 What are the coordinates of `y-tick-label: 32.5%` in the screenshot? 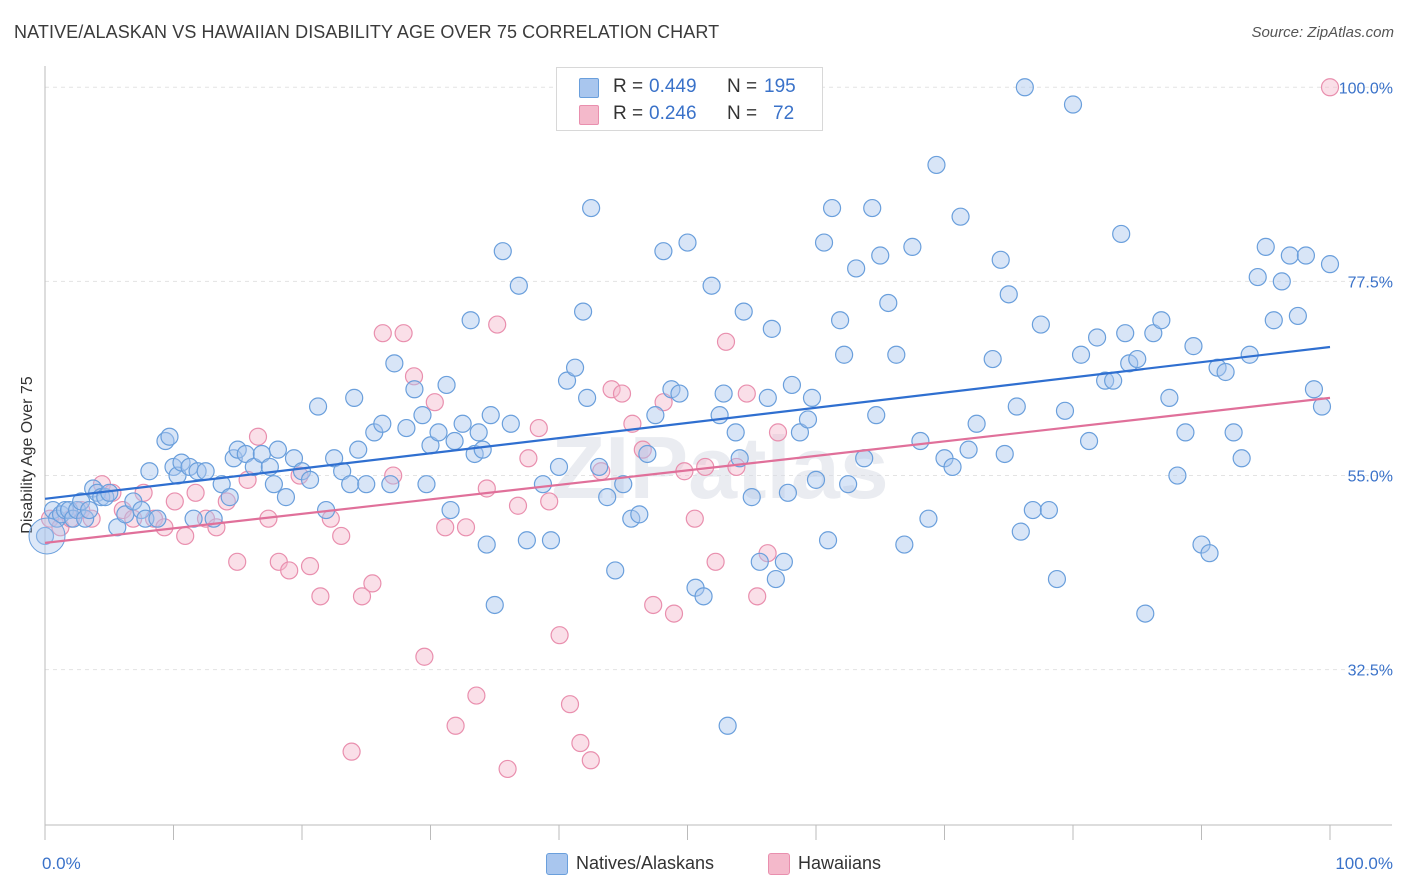 It's located at (1370, 671).